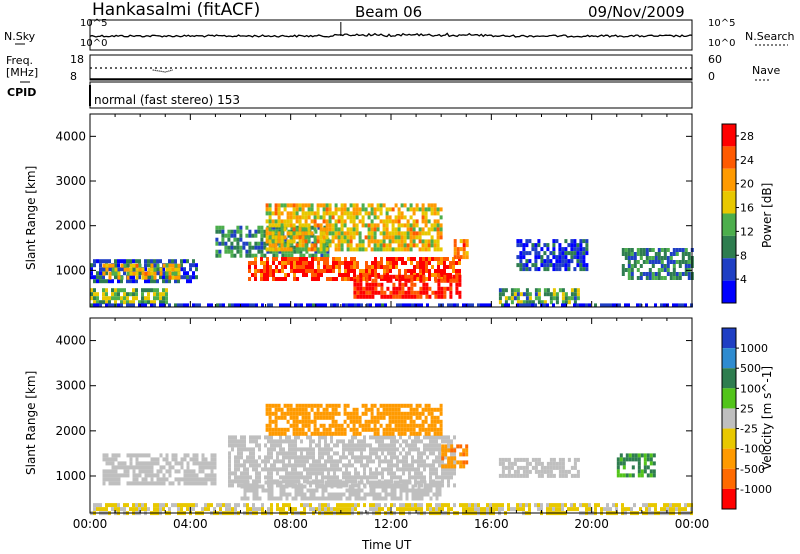  I want to click on velocity-colorbar-tick-label: -1000, so click(756, 489).